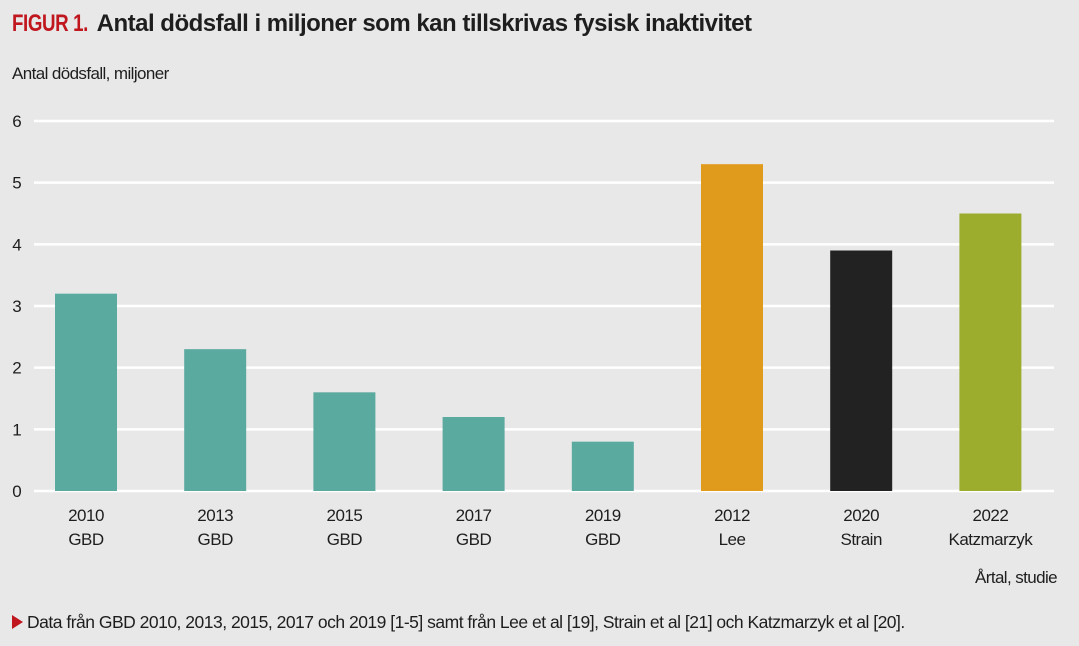 The width and height of the screenshot is (1079, 646). Describe the element at coordinates (16, 368) in the screenshot. I see `y-tick-label: 2` at that location.